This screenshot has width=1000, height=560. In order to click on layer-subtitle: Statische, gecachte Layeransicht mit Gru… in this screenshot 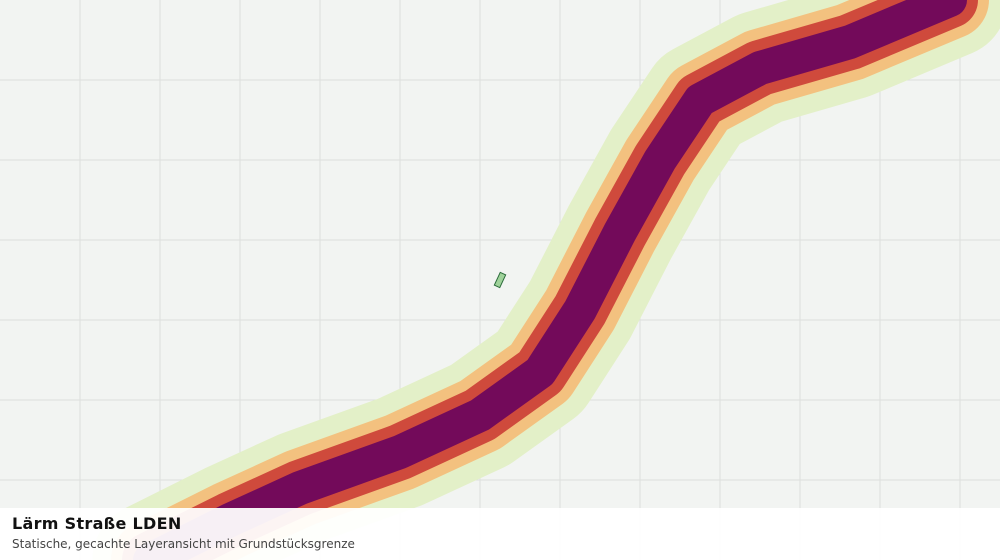, I will do `click(183, 544)`.